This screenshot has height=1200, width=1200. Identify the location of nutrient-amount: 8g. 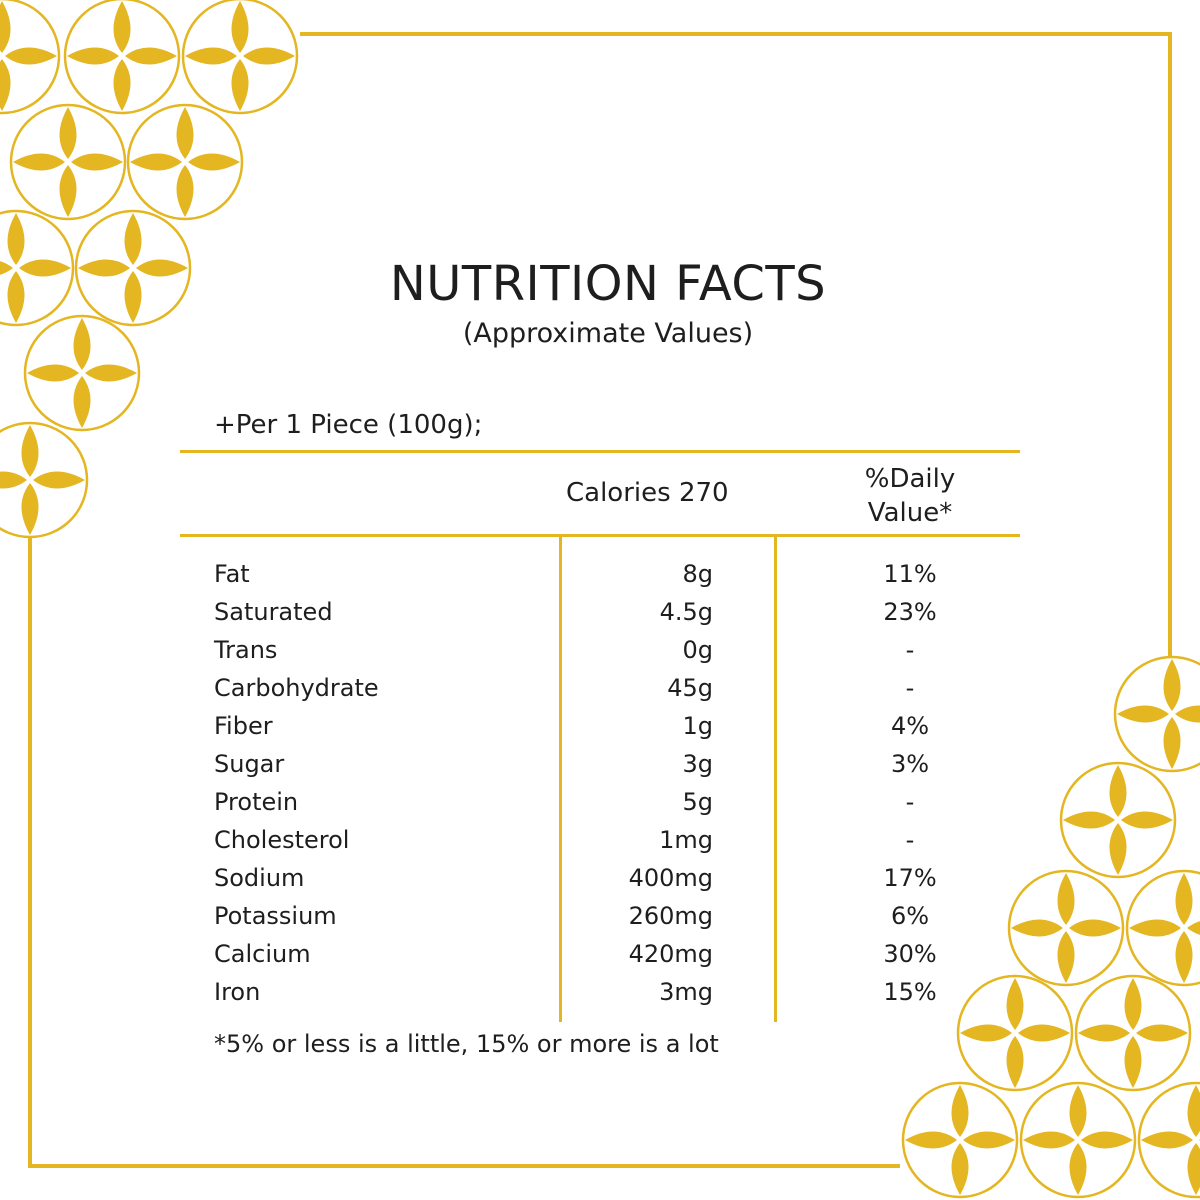
(697, 574).